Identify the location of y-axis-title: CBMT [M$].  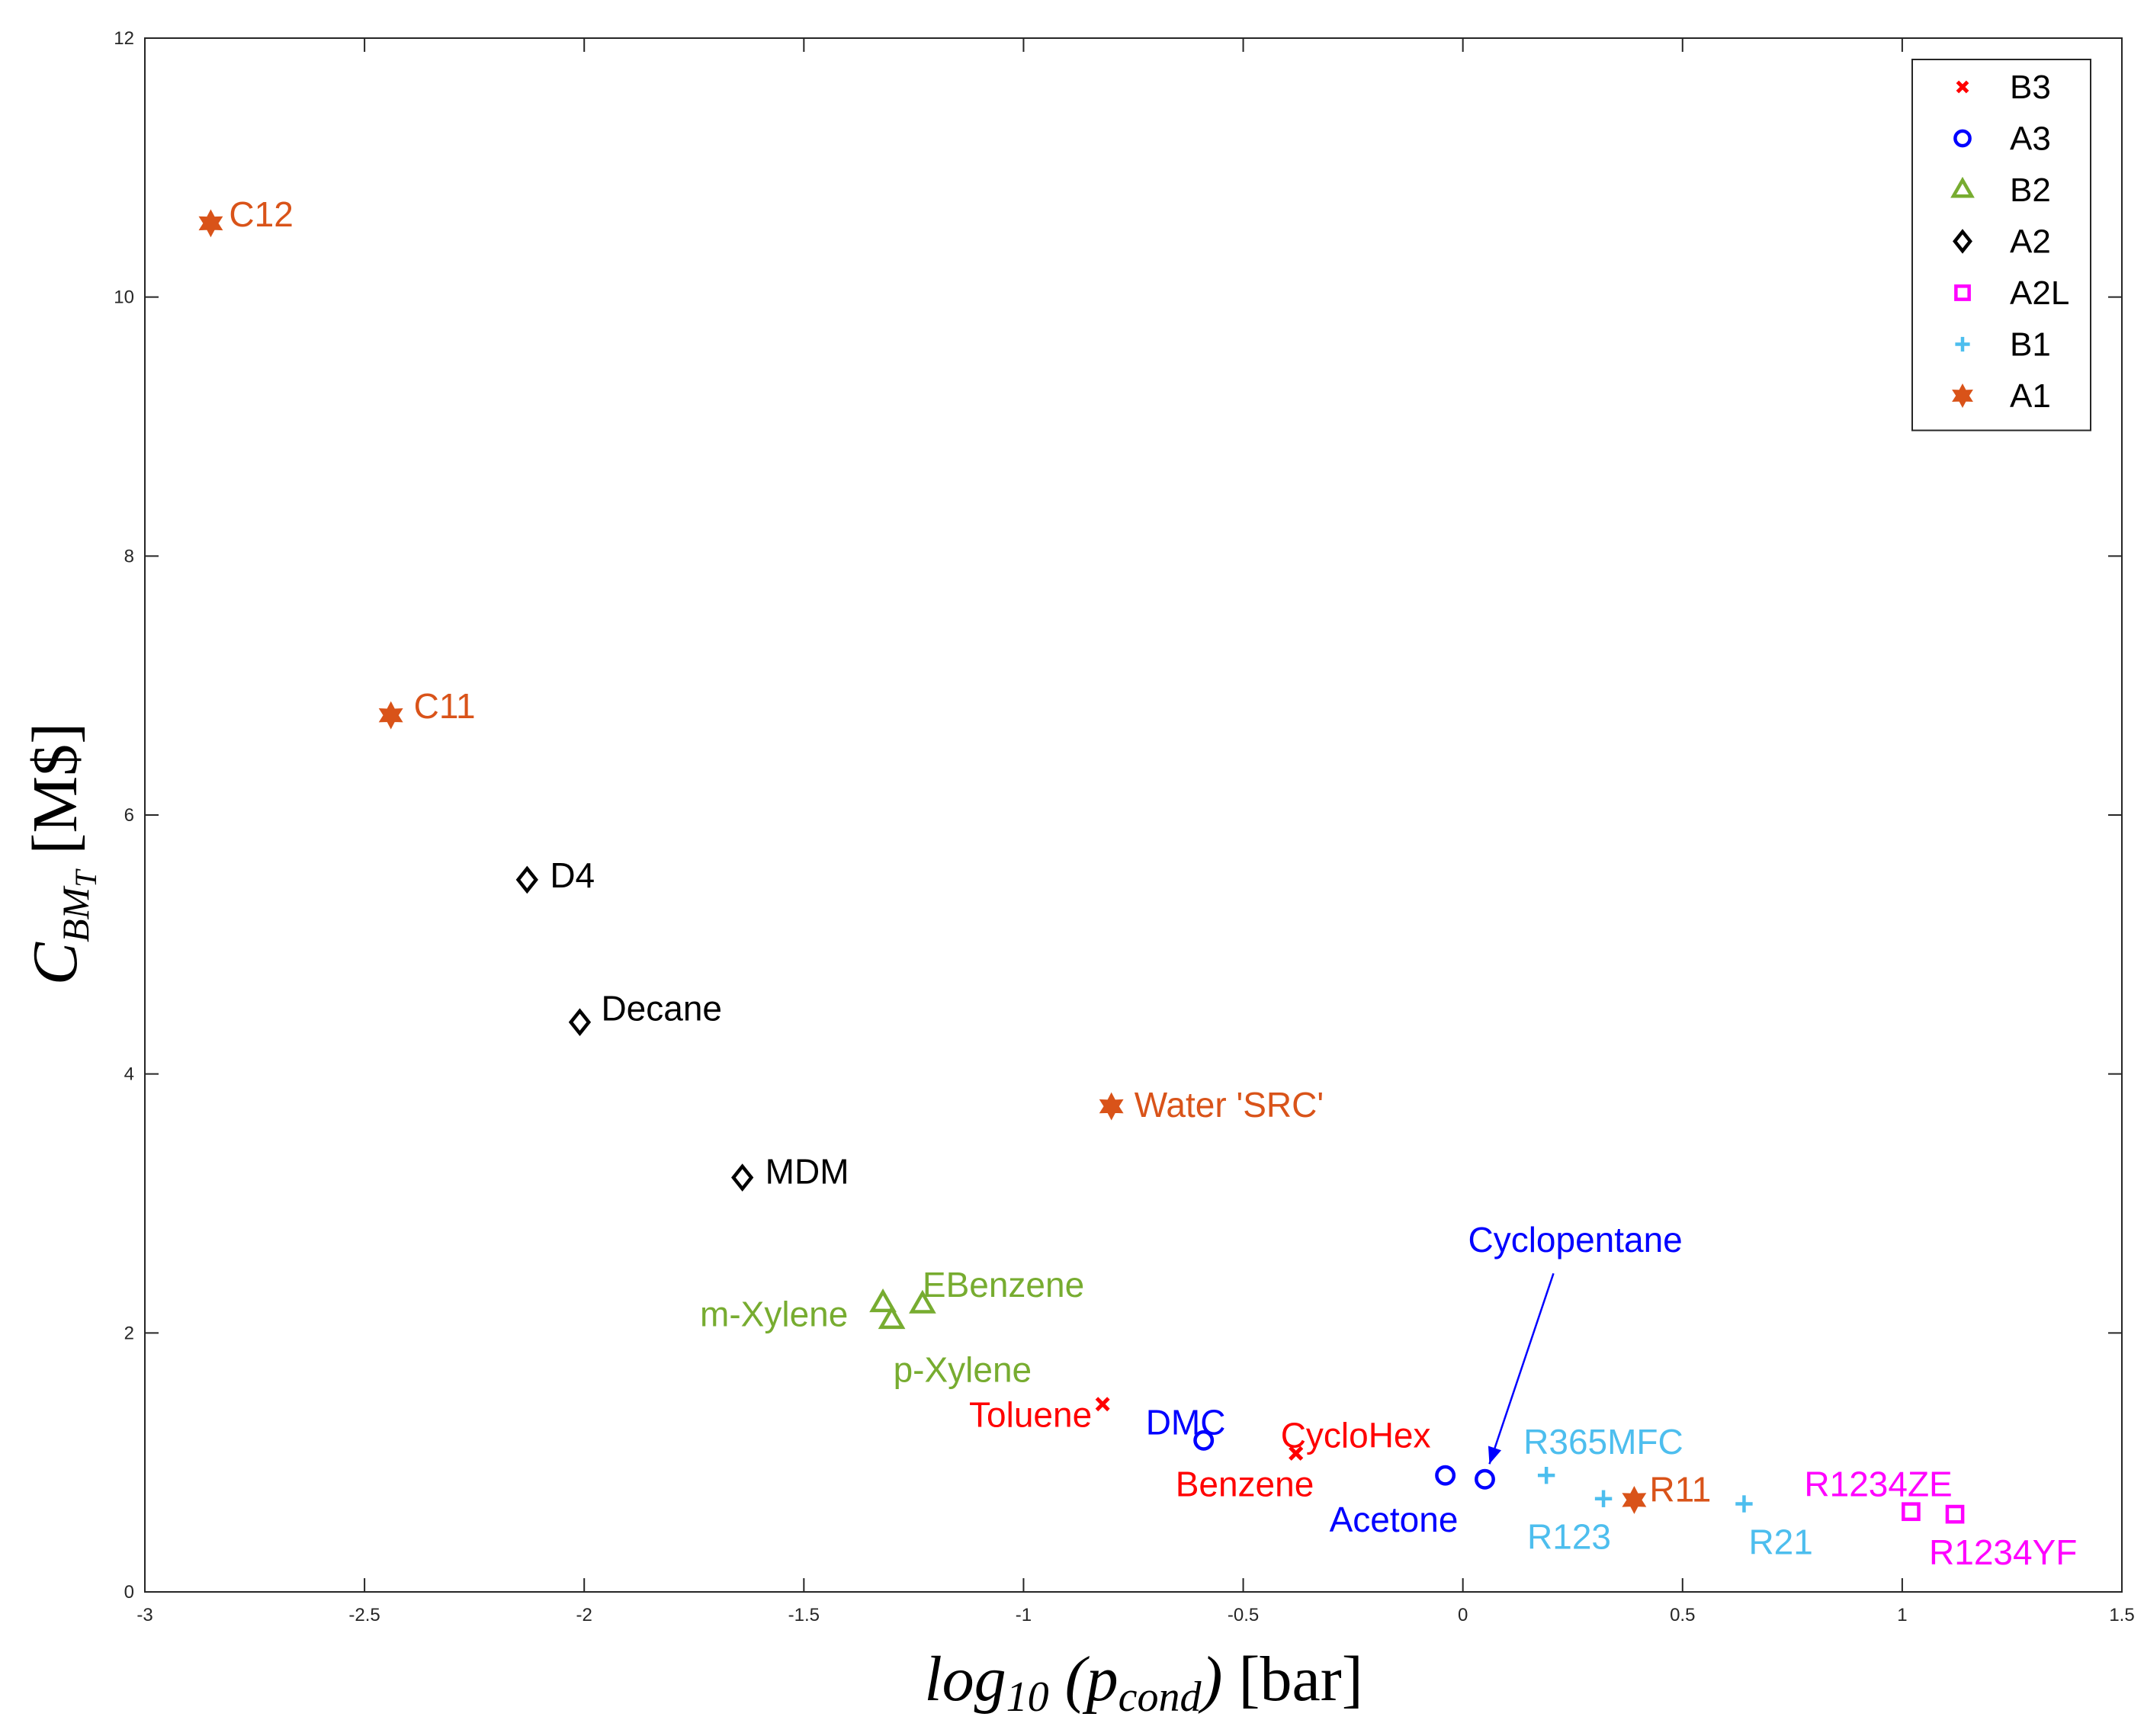
(61, 854).